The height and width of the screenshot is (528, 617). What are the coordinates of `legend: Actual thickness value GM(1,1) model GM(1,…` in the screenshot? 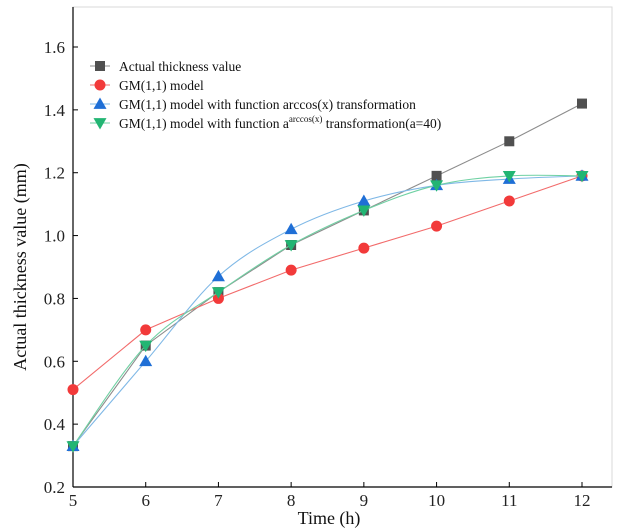 It's located at (265, 95).